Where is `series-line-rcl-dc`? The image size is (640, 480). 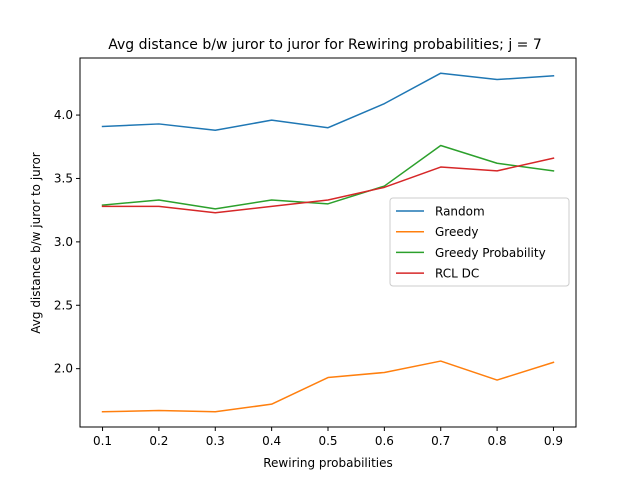
series-line-rcl-dc is located at coordinates (328, 185).